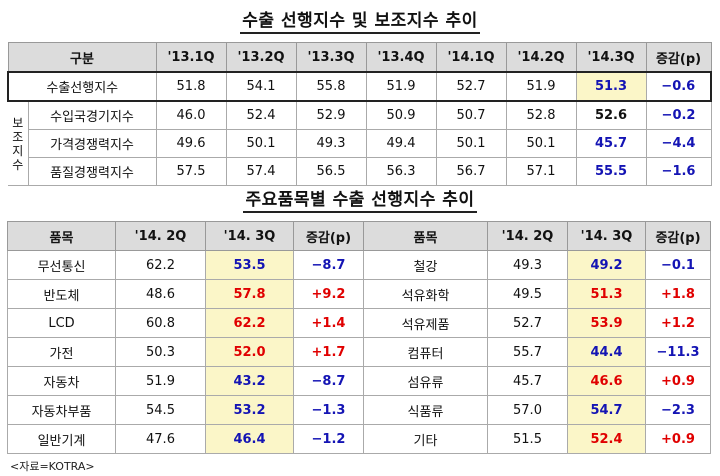 The image size is (720, 476). What do you see at coordinates (541, 86) in the screenshot?
I see `cell-value: 51.9` at bounding box center [541, 86].